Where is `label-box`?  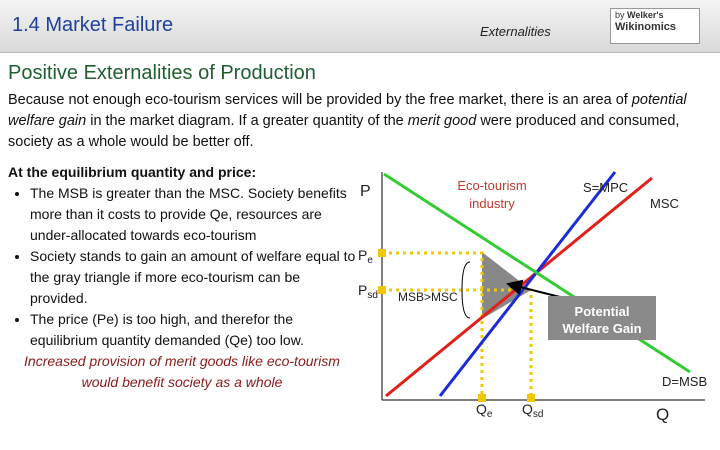 label-box is located at coordinates (602, 318).